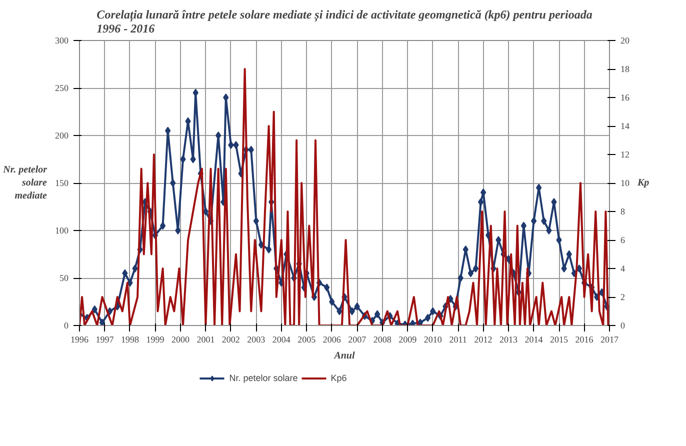 The width and height of the screenshot is (686, 446). I want to click on x-axis-title: Anul, so click(344, 356).